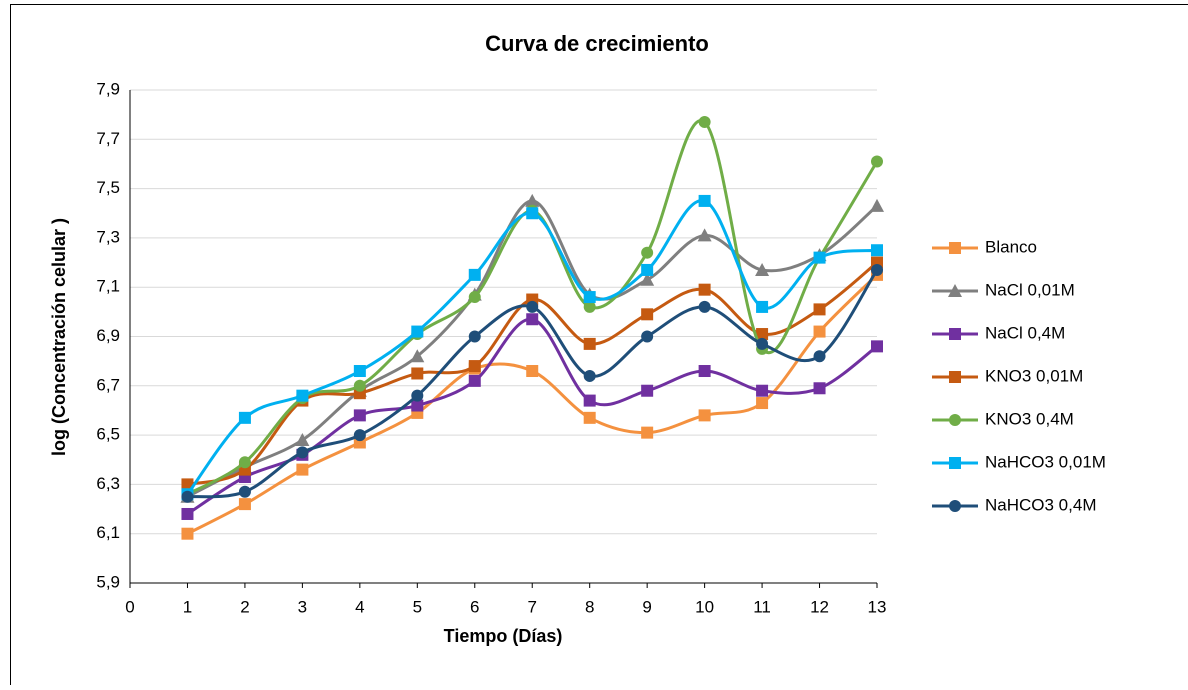  What do you see at coordinates (589, 606) in the screenshot?
I see `x-tick-label: 8` at bounding box center [589, 606].